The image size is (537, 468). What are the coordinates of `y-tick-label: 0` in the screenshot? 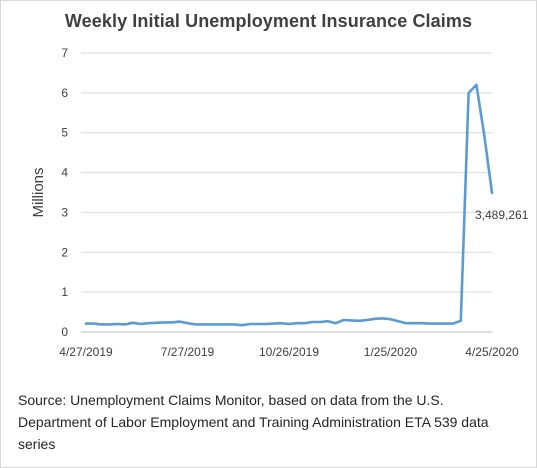 It's located at (64, 332).